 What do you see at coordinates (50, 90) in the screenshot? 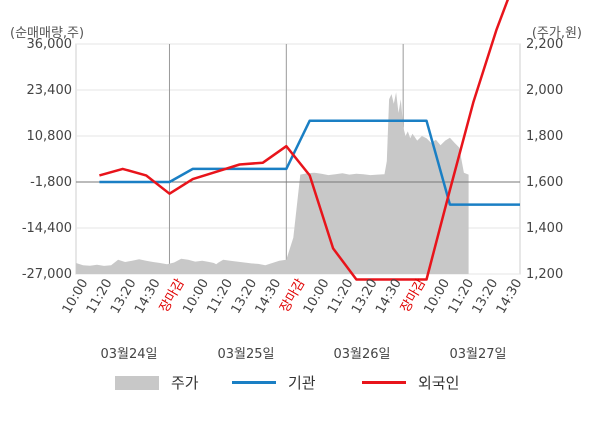
I see `left-tick-label: 23,400` at bounding box center [50, 90].